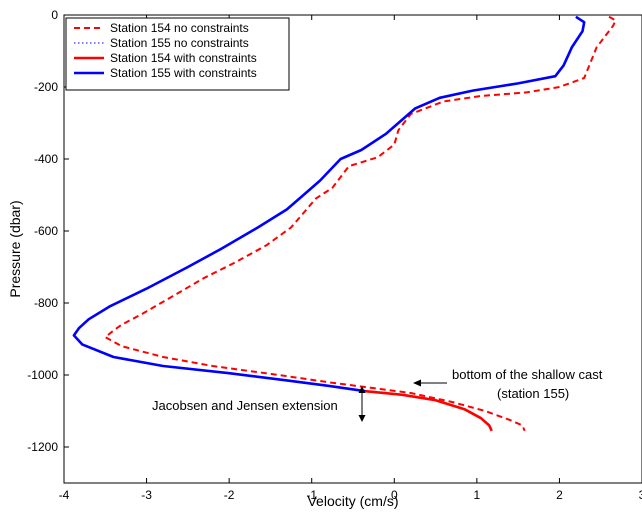 The width and height of the screenshot is (642, 513). I want to click on x-tick-label: 1, so click(477, 495).